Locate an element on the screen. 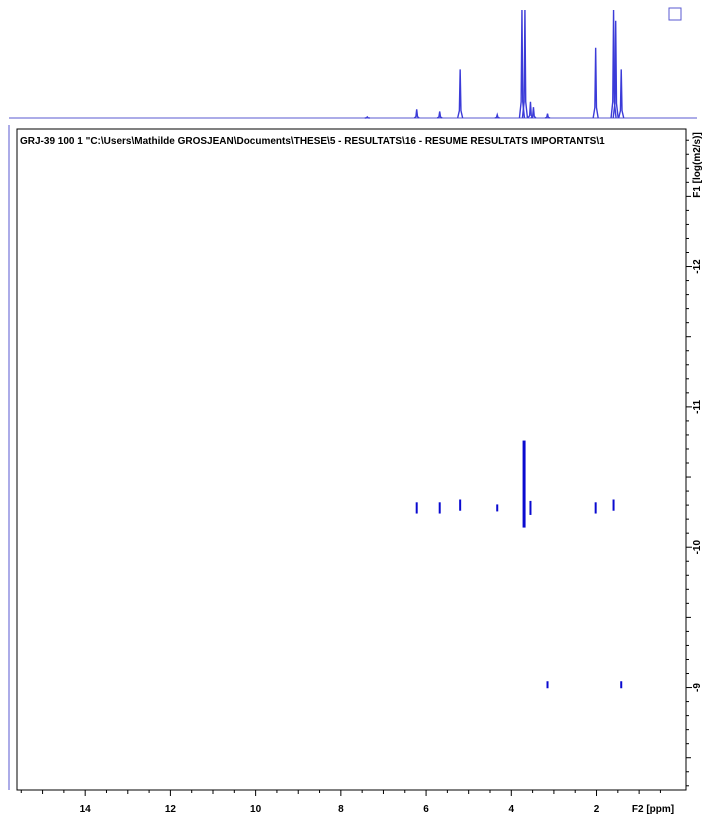  x-tick-label: 8 is located at coordinates (341, 809).